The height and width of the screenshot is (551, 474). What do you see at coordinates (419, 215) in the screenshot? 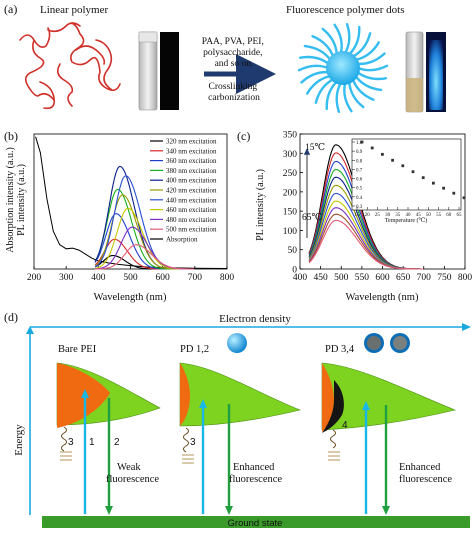
I see `inset-x-tick-label: 45` at bounding box center [419, 215].